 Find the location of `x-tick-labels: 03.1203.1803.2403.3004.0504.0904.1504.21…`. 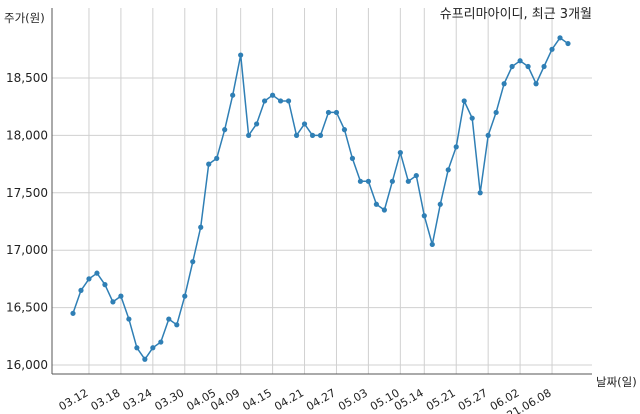

x-tick-labels: 03.1203.1803.2403.3004.0504.0904.1504.21… is located at coordinates (305, 400).